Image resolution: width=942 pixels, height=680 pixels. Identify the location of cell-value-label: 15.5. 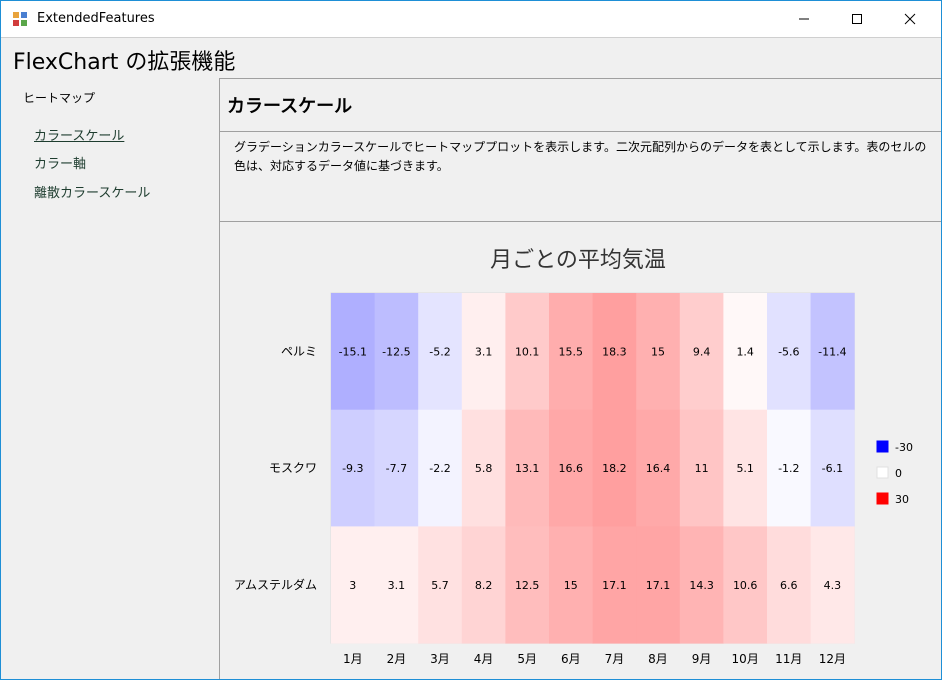
(571, 351).